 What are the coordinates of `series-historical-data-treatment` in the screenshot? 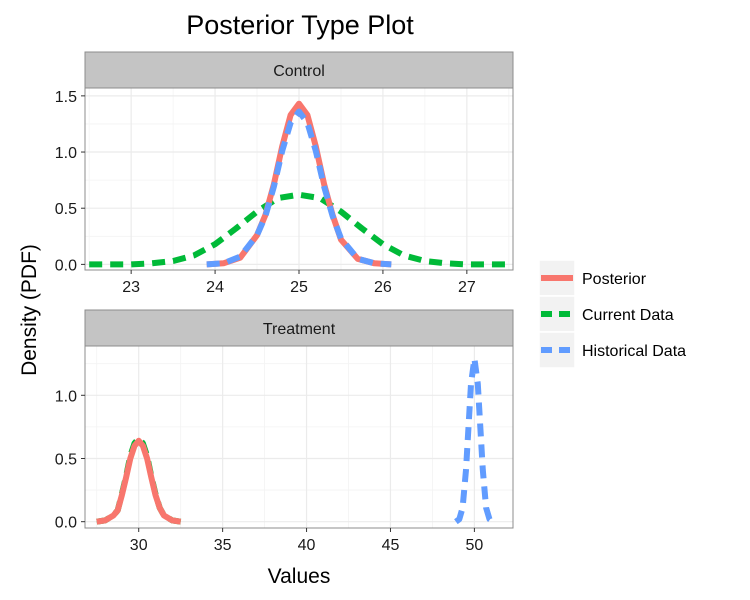 It's located at (474, 440).